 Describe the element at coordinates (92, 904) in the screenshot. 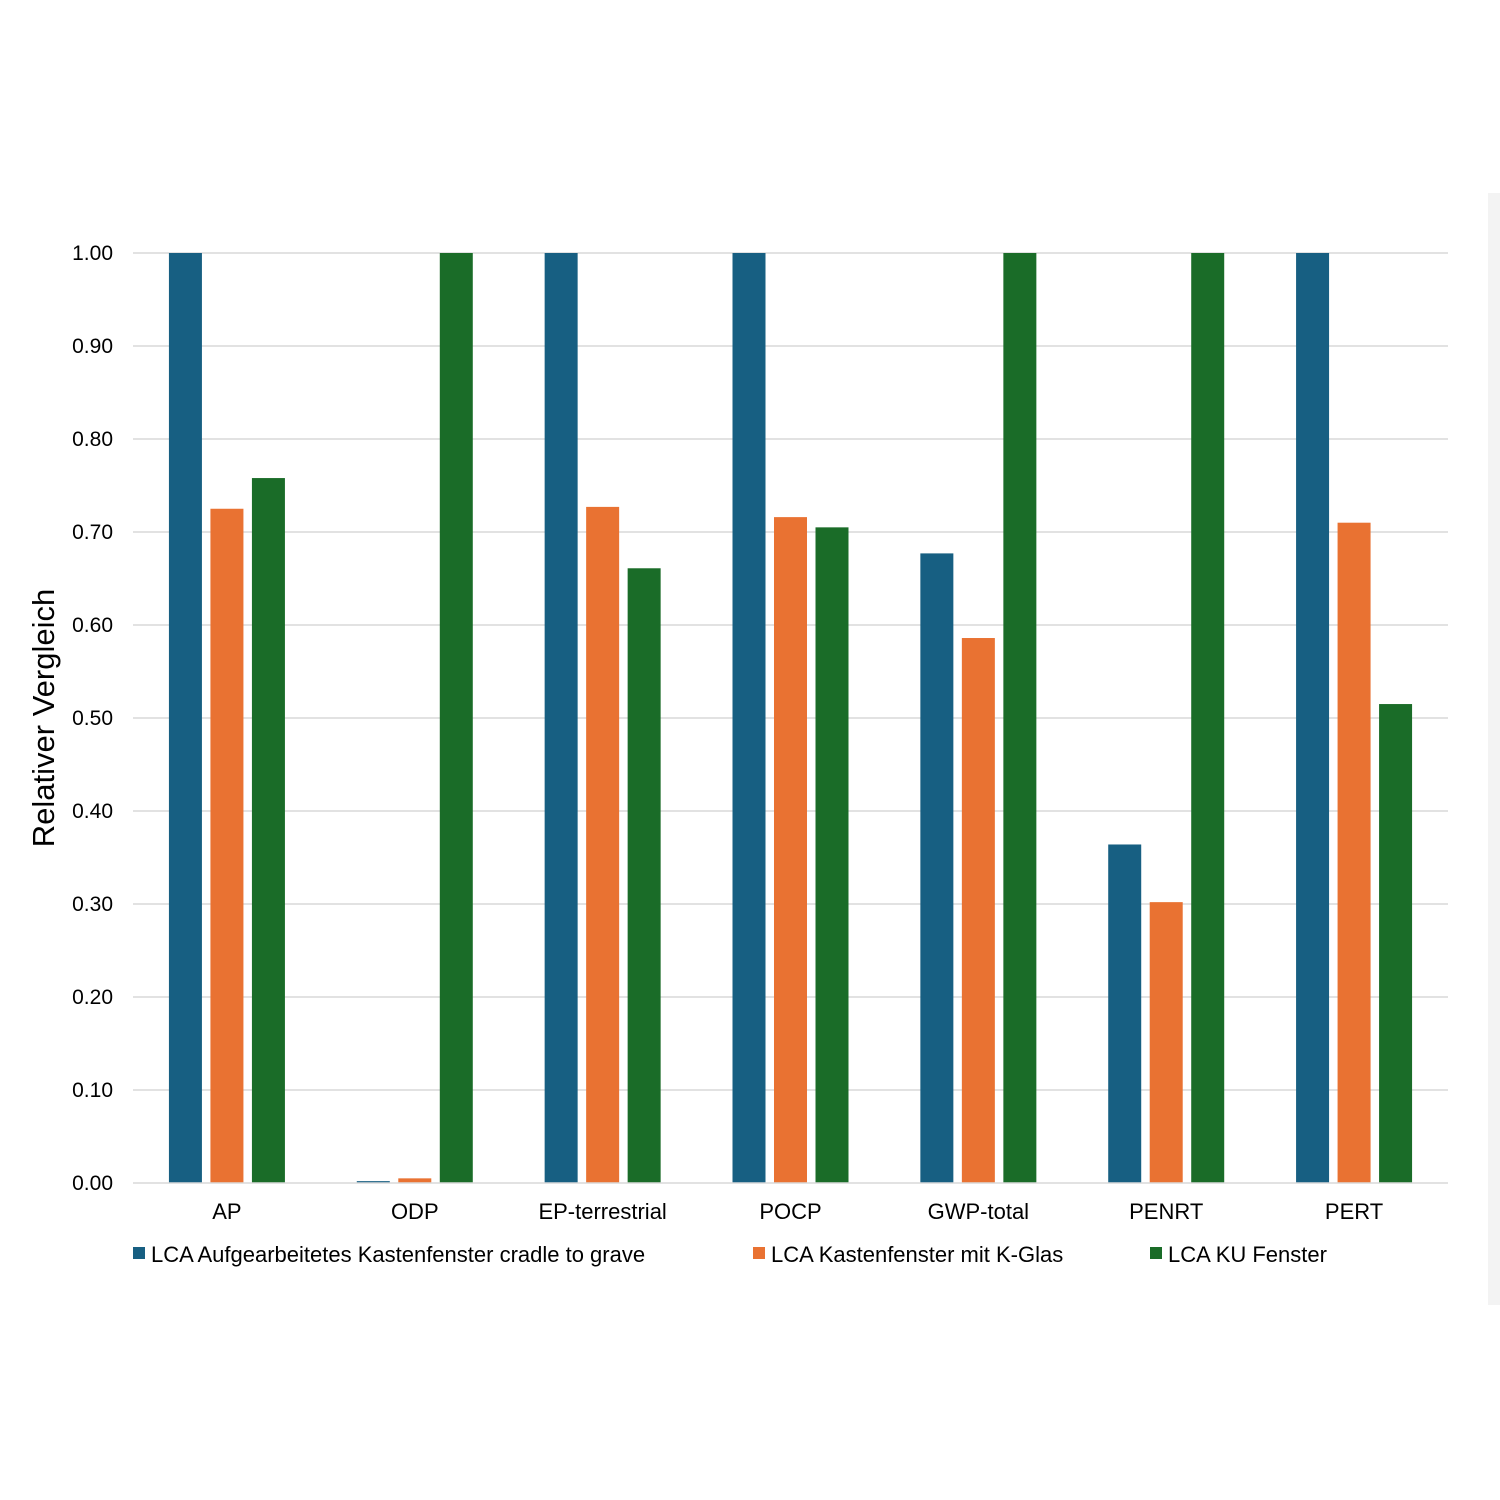

I see `y-tick-label: 0.30` at that location.